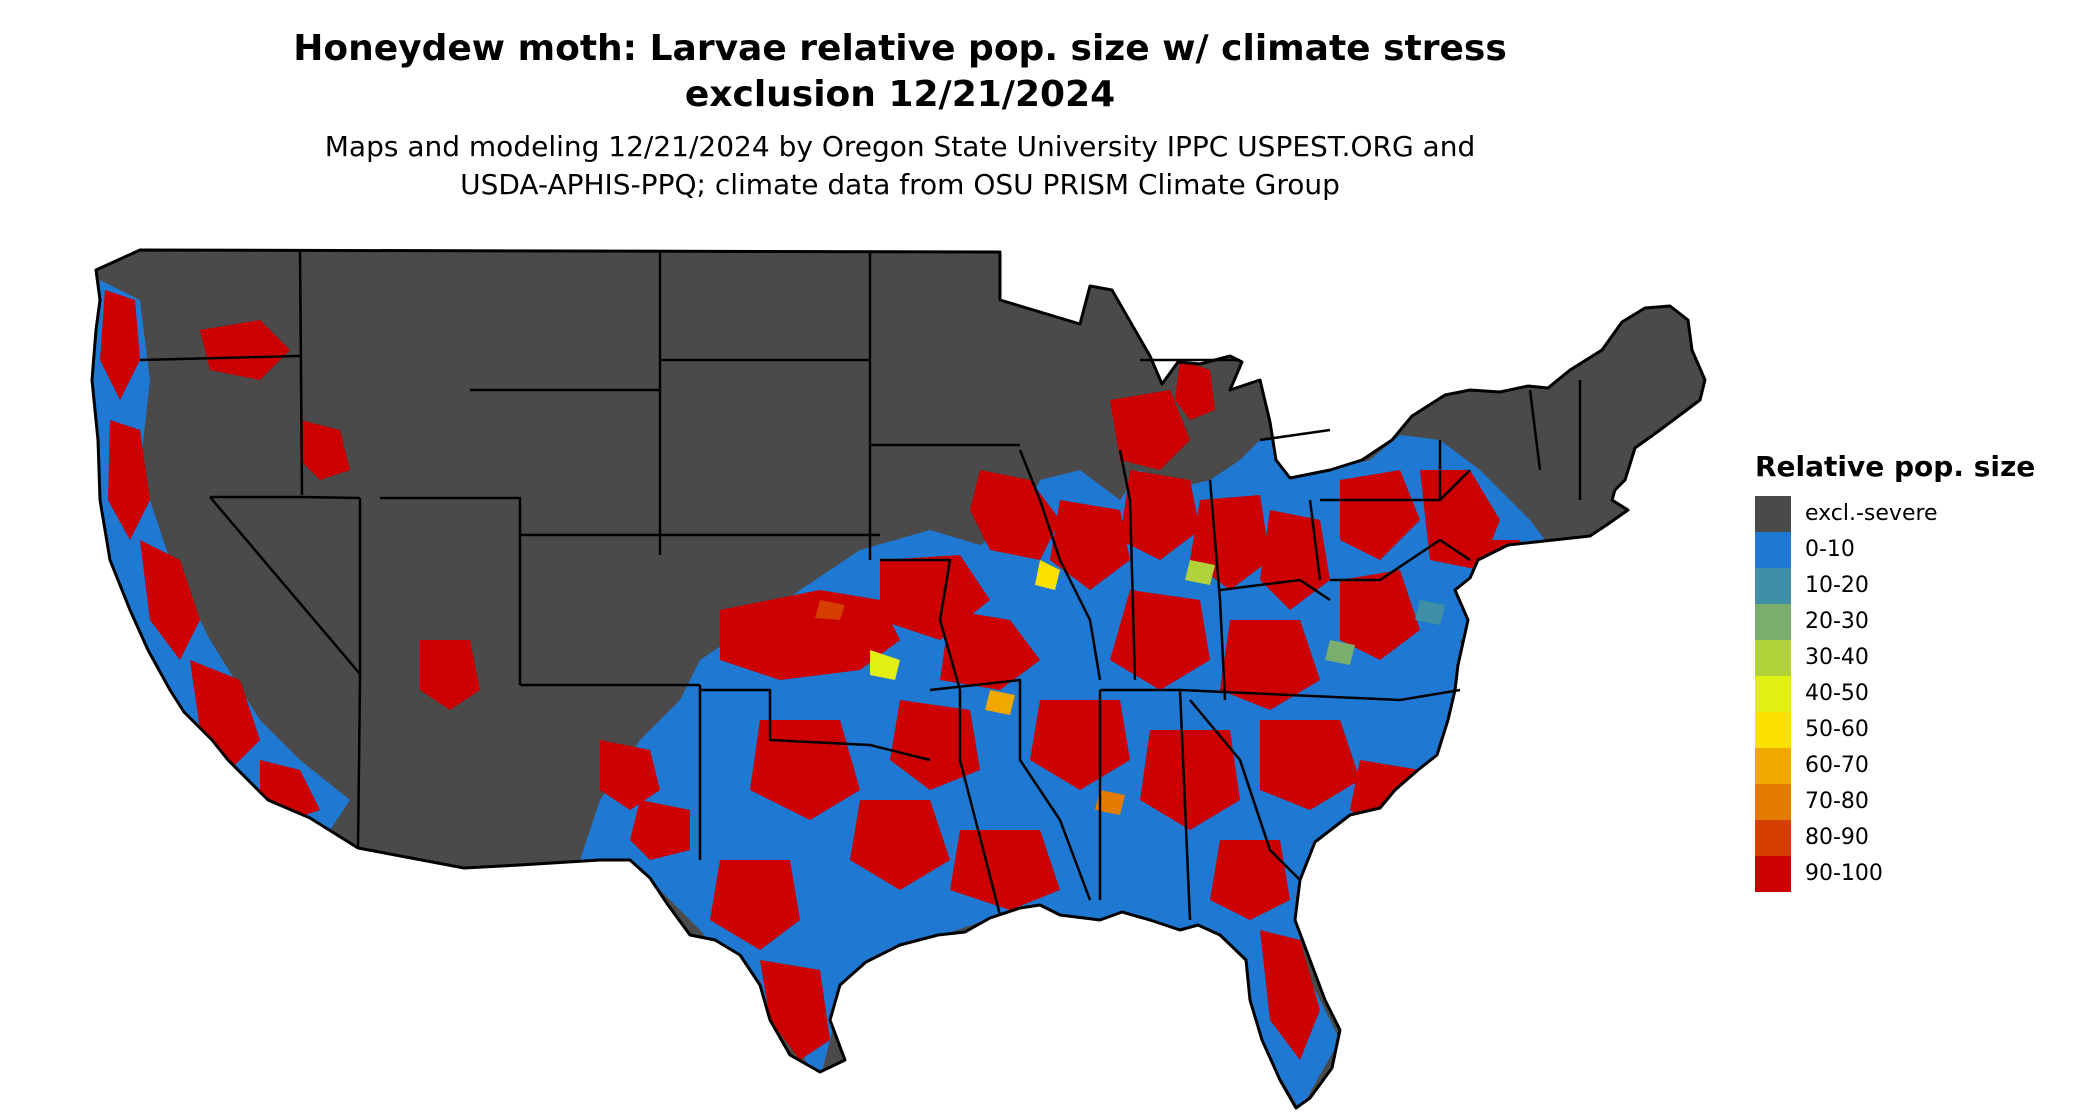 The width and height of the screenshot is (2100, 1120). What do you see at coordinates (1920, 622) in the screenshot?
I see `legend-item: 20-30` at bounding box center [1920, 622].